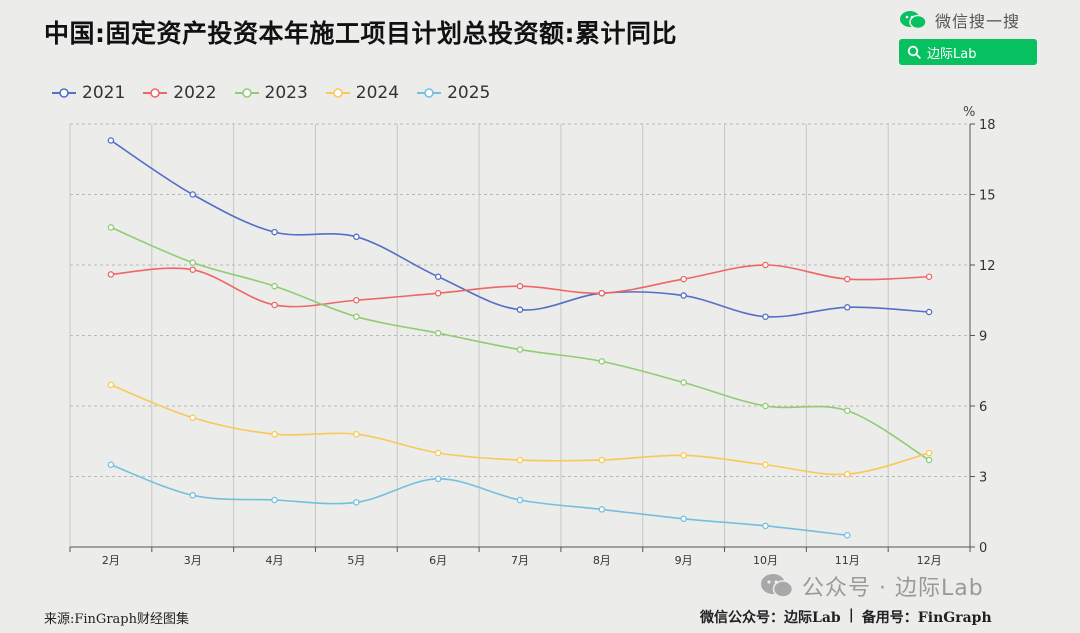 This screenshot has width=1080, height=633. I want to click on watermark-text: 公众号 · 边际Lab, so click(893, 588).